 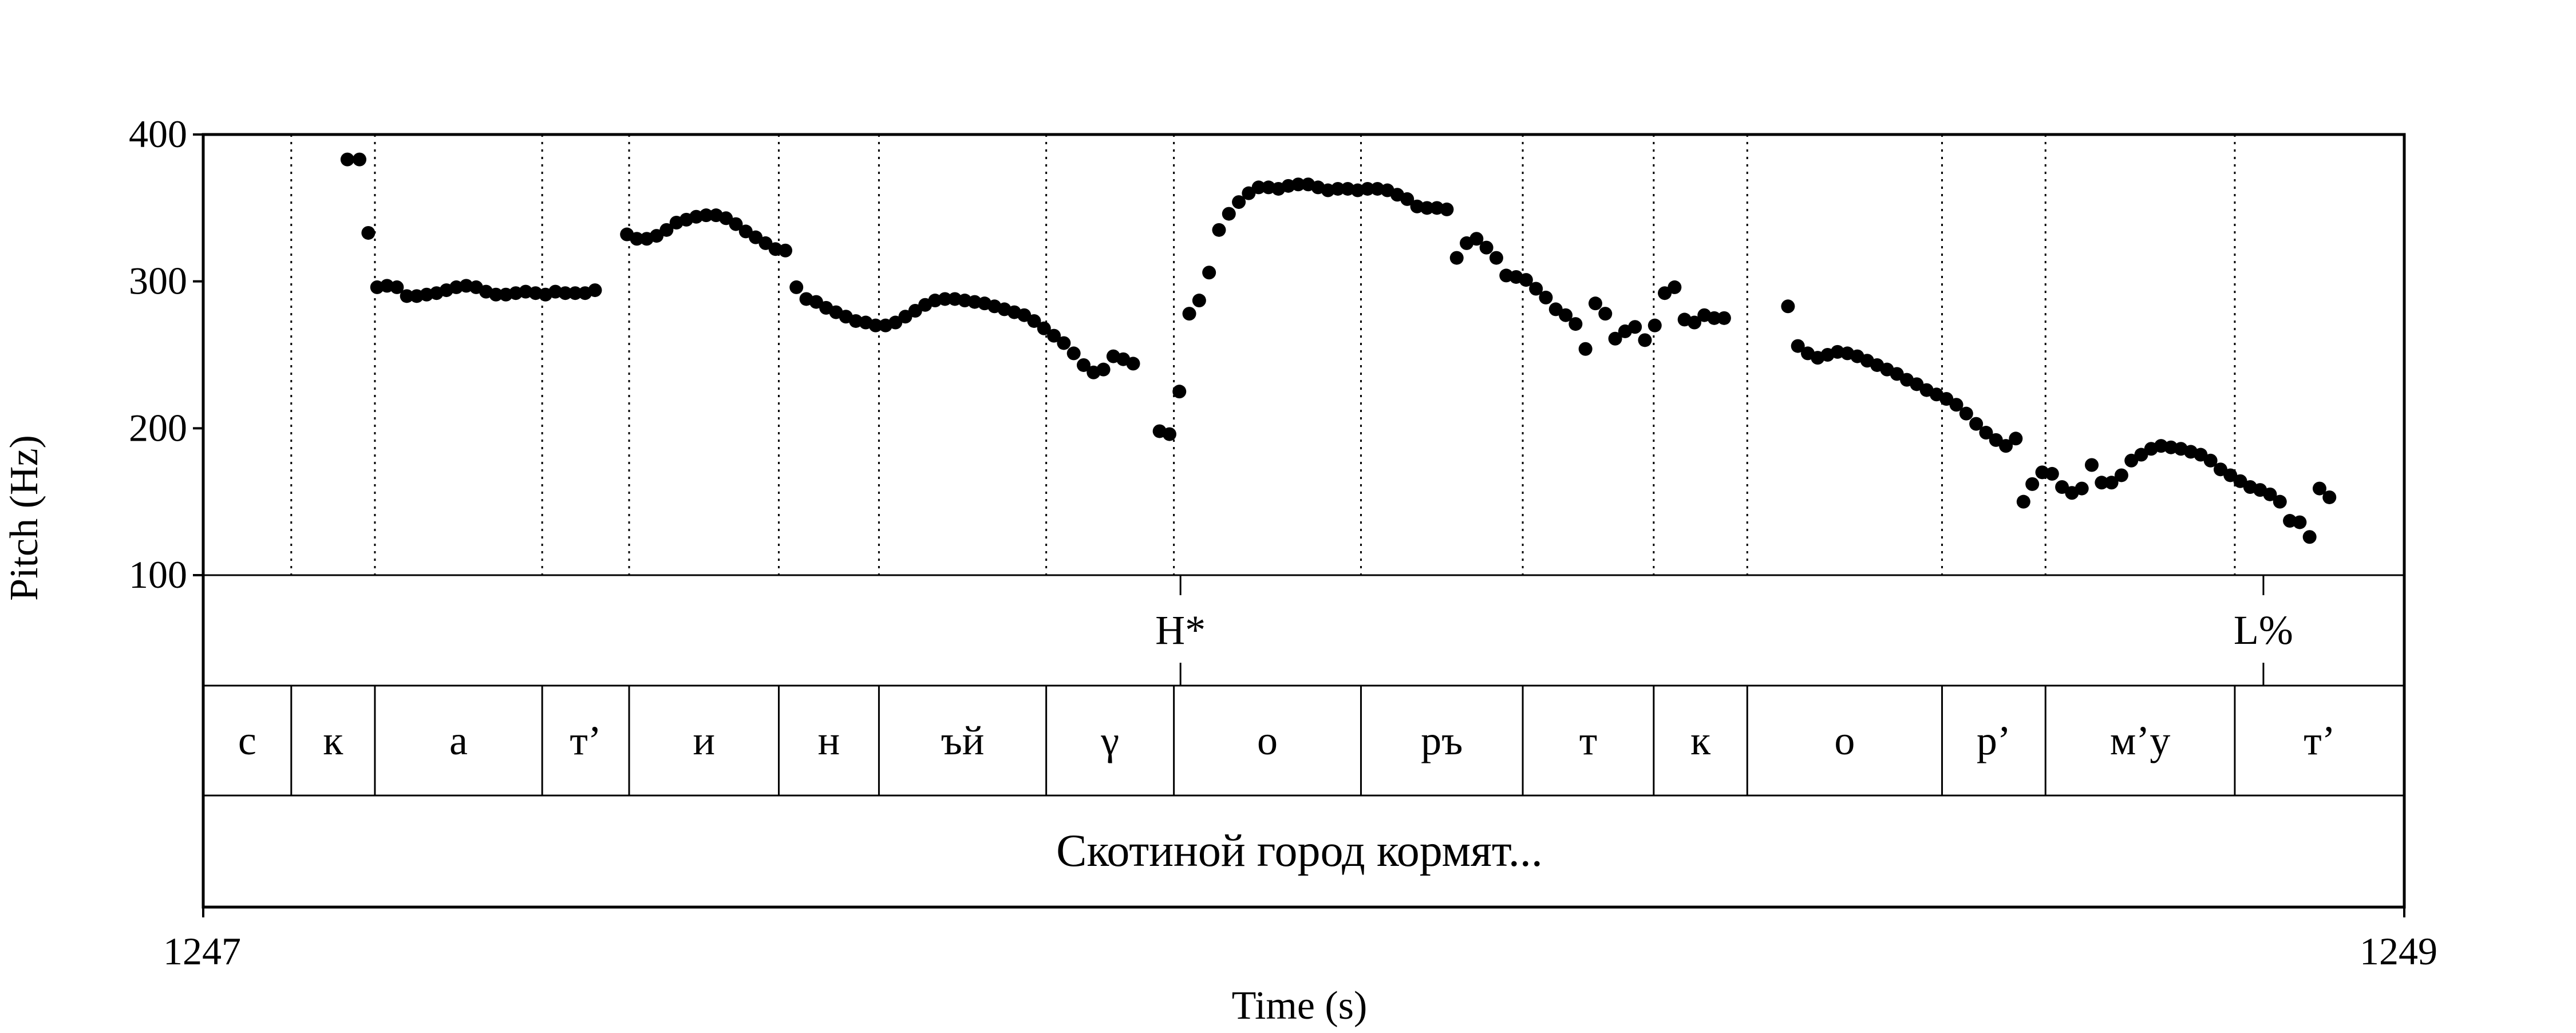 I want to click on segment-label: р’, so click(x=1994, y=740).